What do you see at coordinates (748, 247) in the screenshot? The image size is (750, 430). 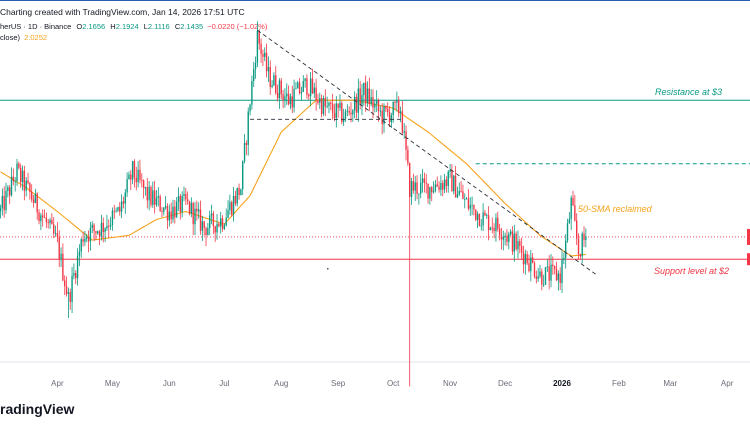 I see `price-scale-tags` at bounding box center [748, 247].